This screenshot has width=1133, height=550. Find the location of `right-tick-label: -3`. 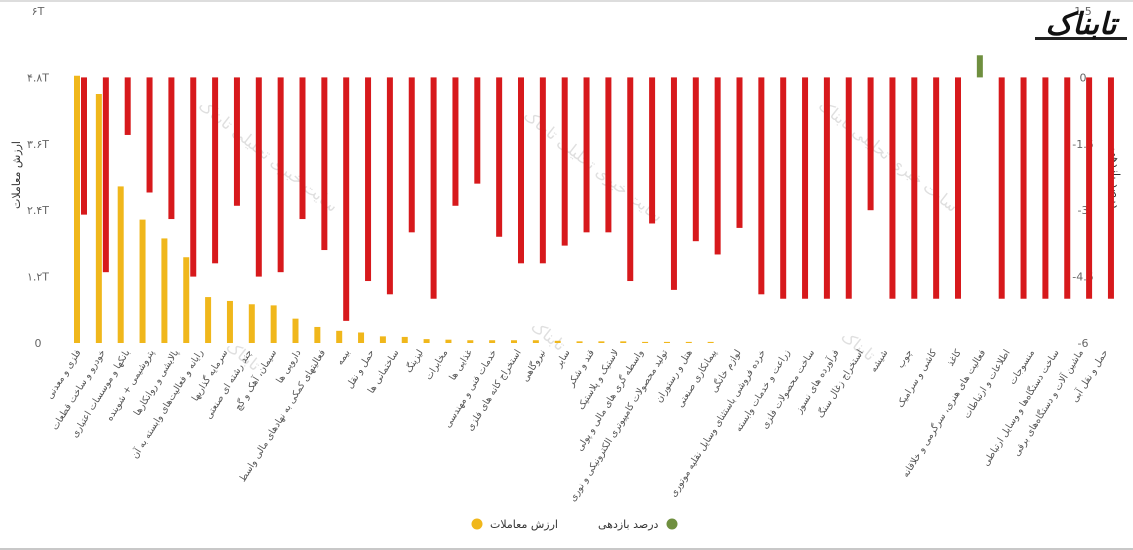

right-tick-label: -3 is located at coordinates (1083, 210).